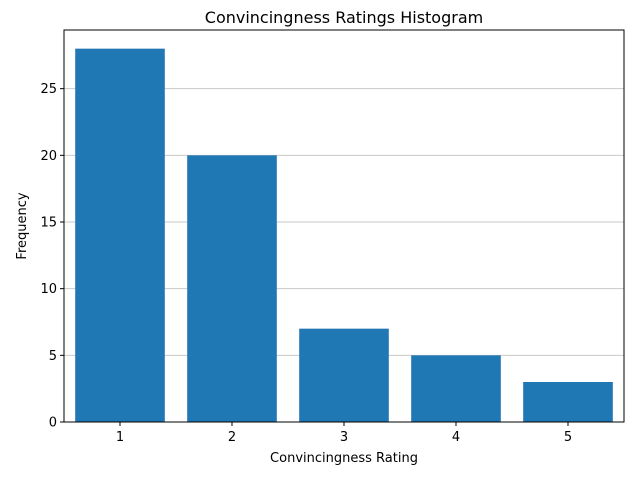  I want to click on x-axis-ticks: 1 2 3 4 5, so click(344, 433).